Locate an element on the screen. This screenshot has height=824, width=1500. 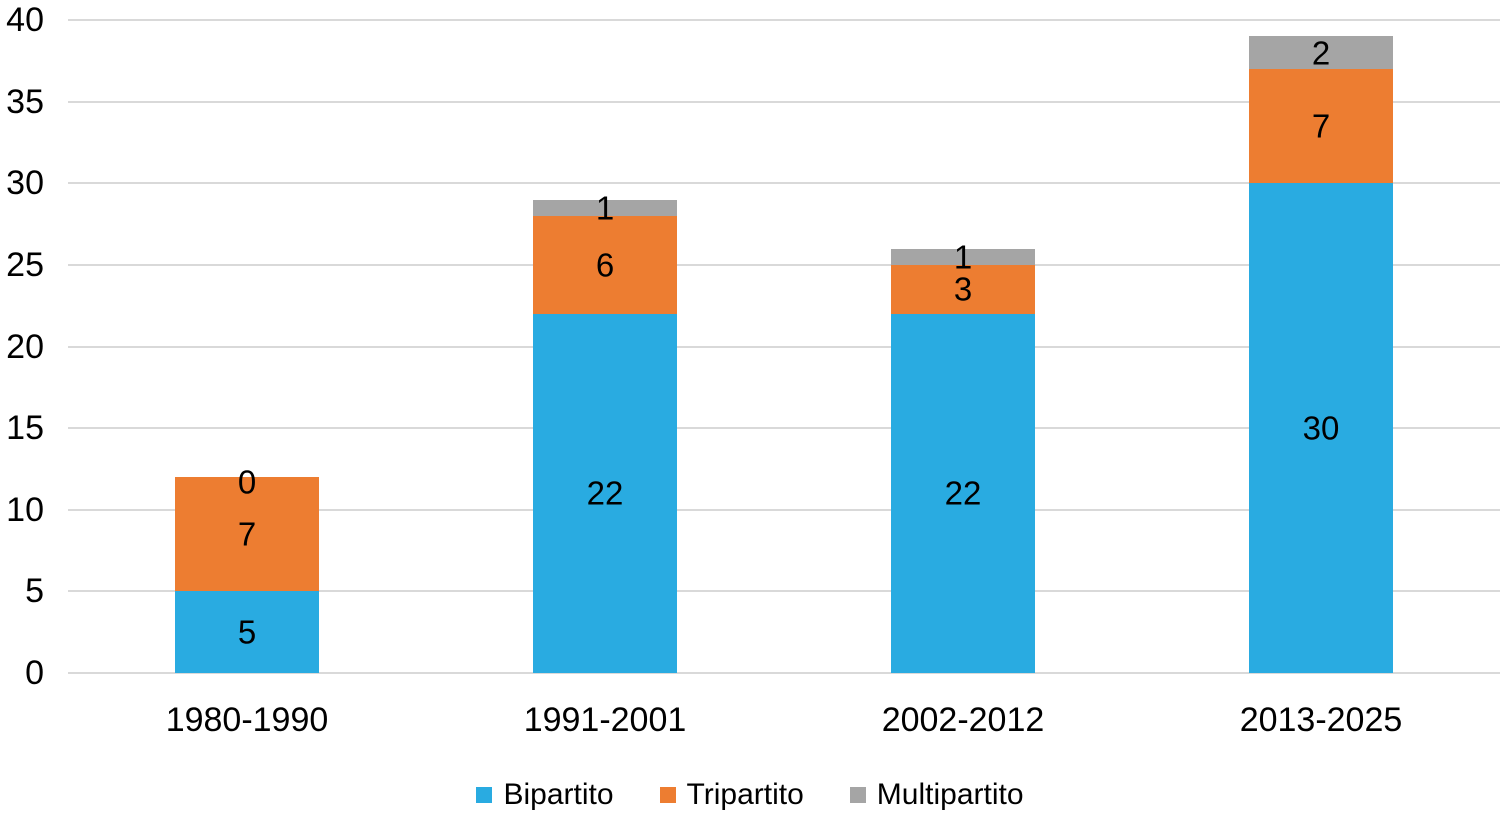
legend-item-bipartito: Bipartito is located at coordinates (545, 795).